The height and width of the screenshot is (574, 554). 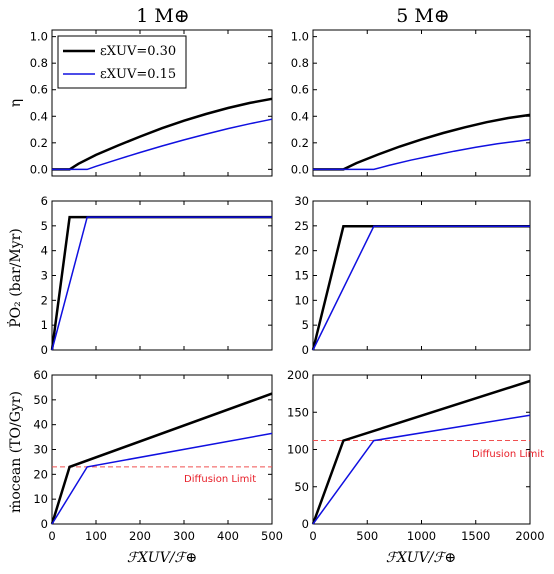 What do you see at coordinates (44, 276) in the screenshot?
I see `y-tick-label: 3` at bounding box center [44, 276].